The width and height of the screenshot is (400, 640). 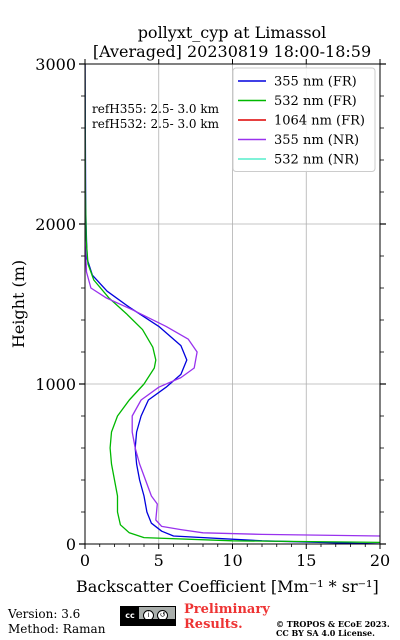 What do you see at coordinates (232, 560) in the screenshot?
I see `x-tick-label: 10` at bounding box center [232, 560].